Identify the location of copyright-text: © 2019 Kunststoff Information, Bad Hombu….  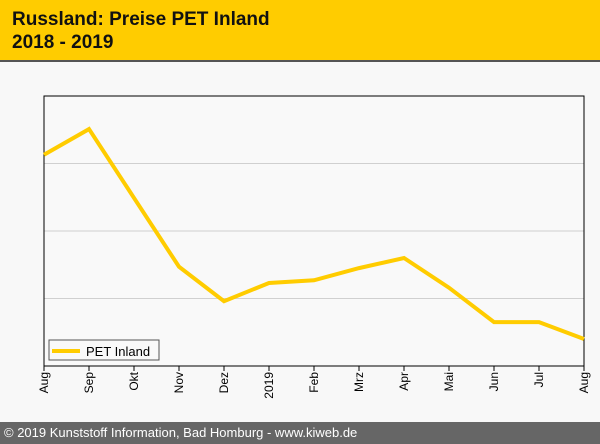
(181, 432).